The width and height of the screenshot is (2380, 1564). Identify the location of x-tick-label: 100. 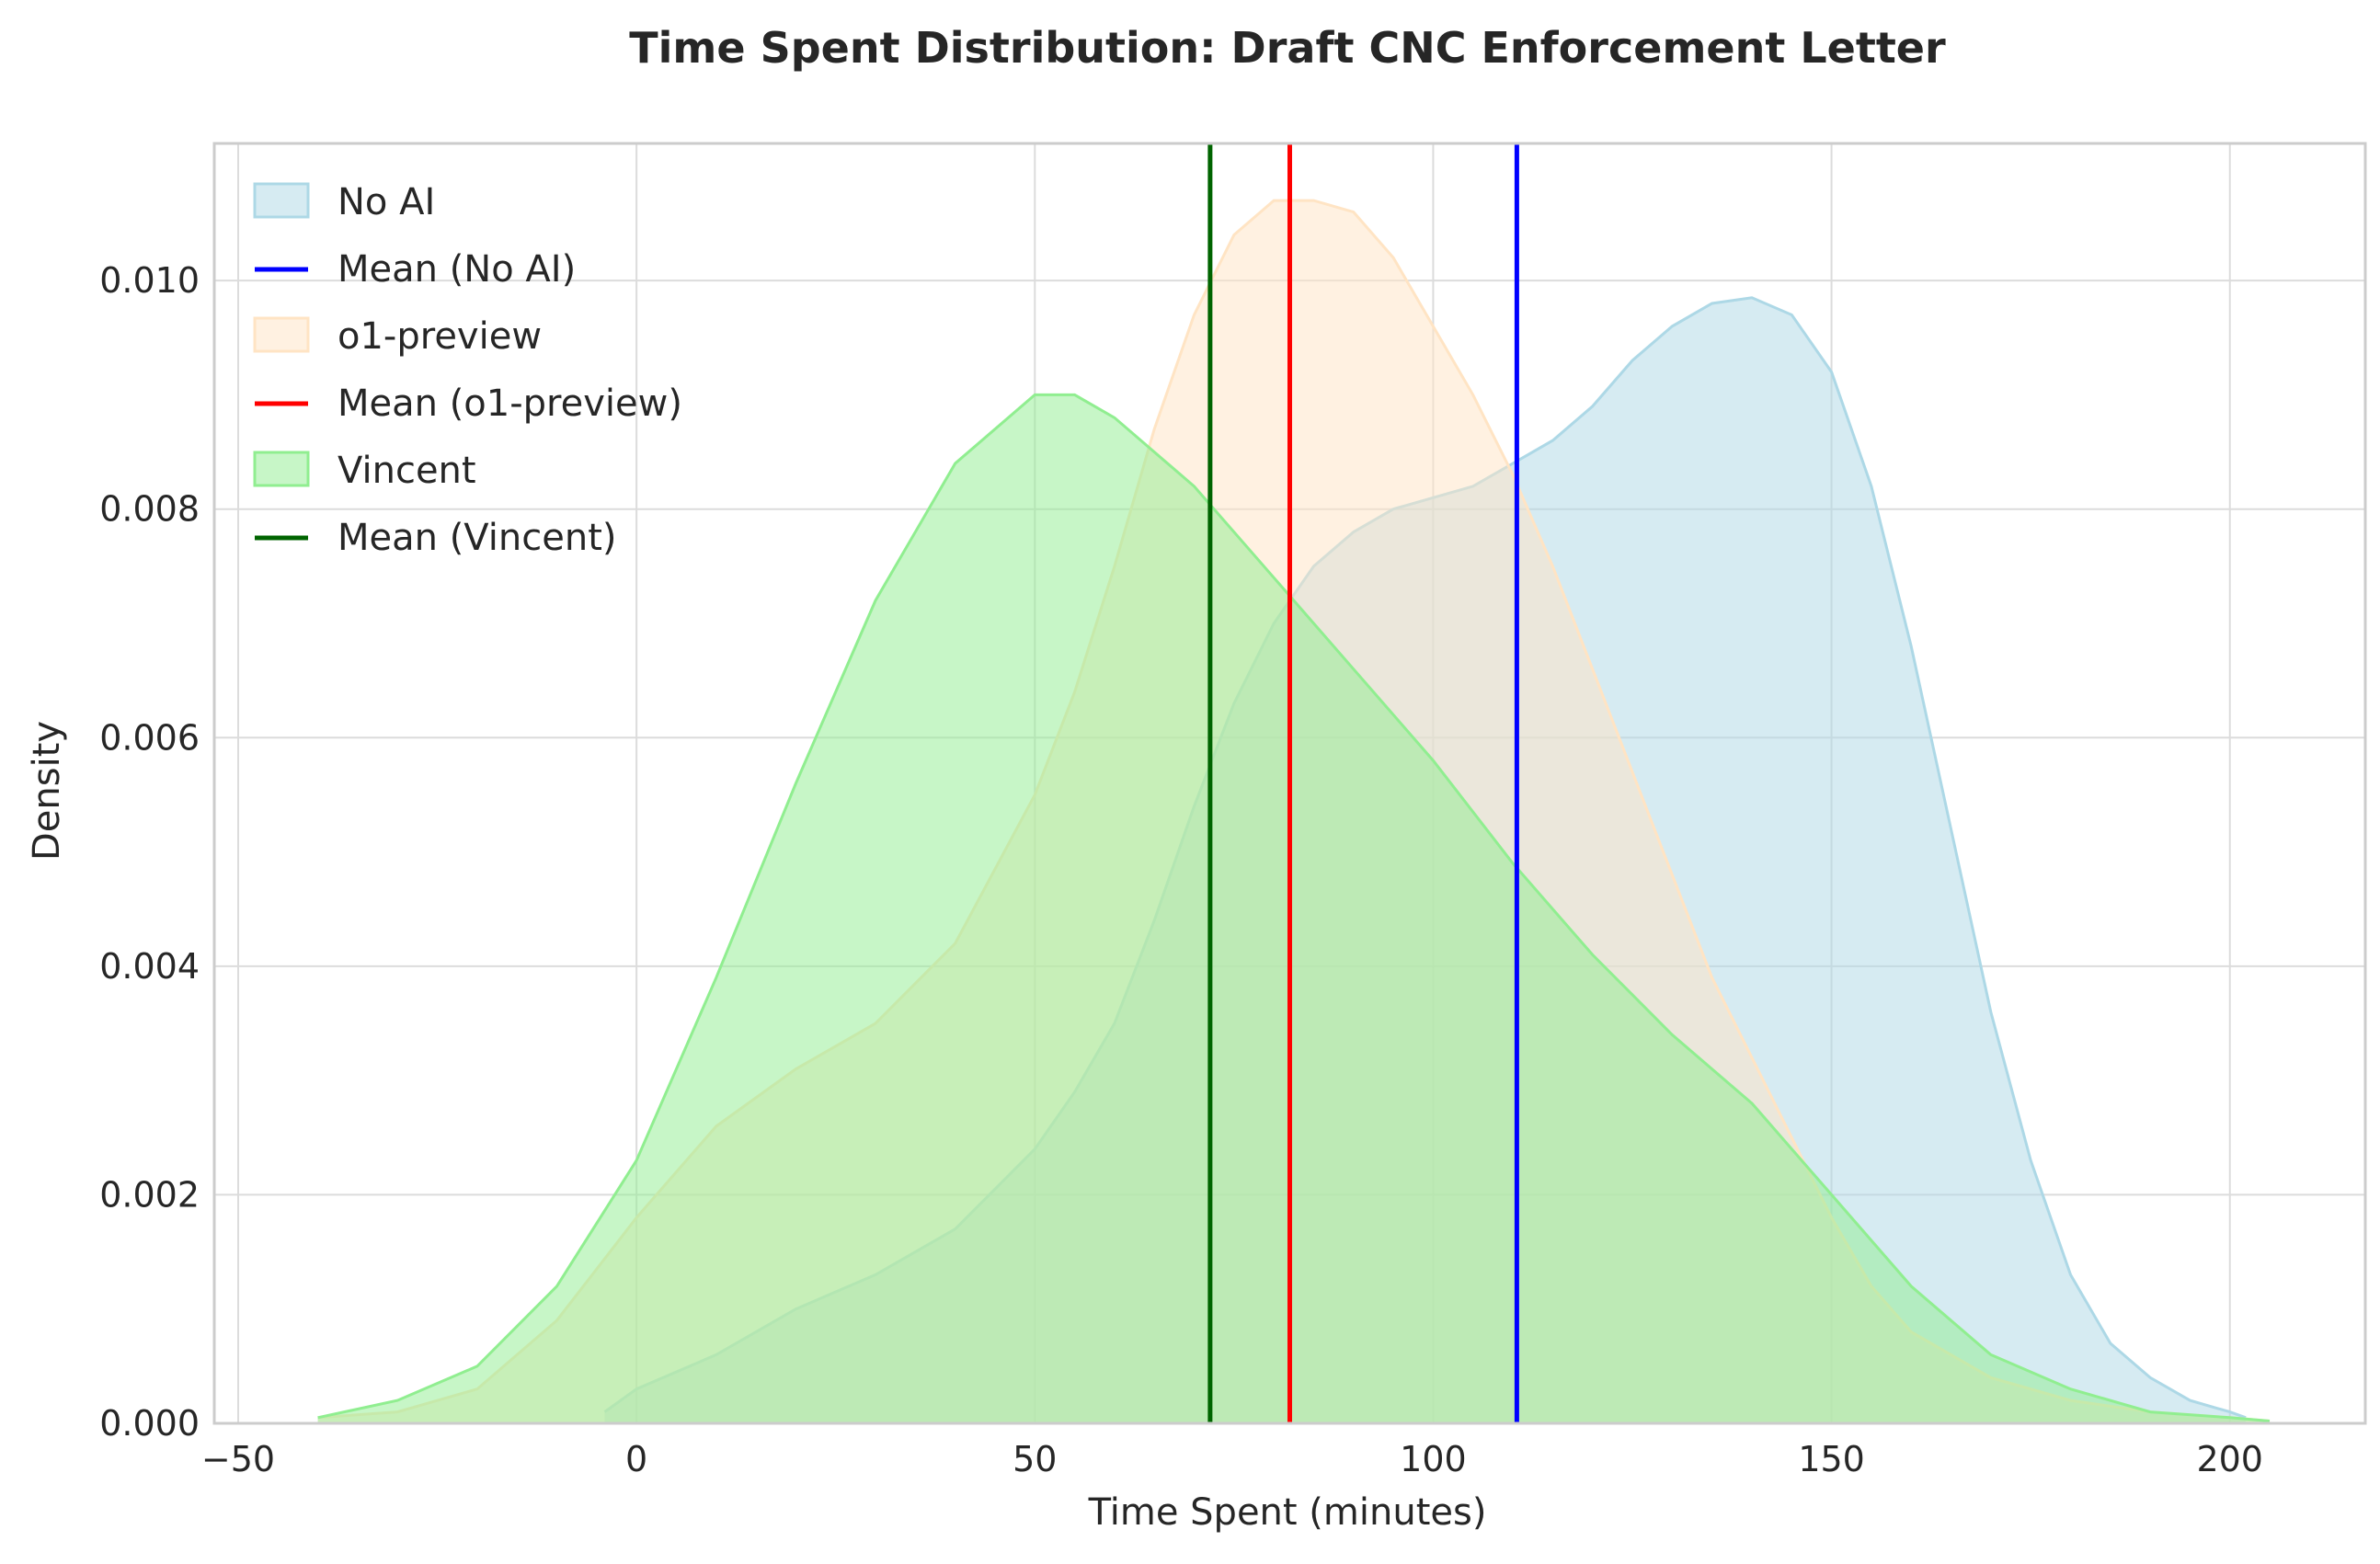
(1433, 1459).